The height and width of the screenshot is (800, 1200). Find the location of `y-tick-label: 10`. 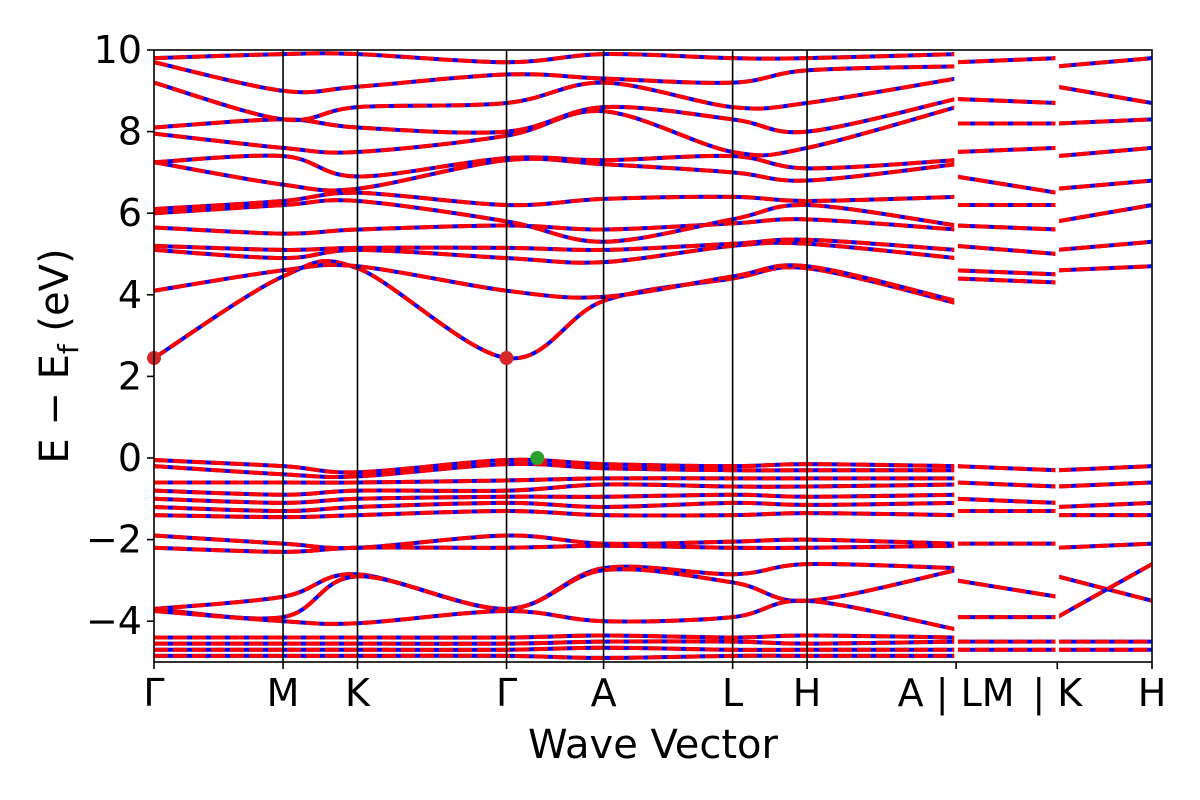

y-tick-label: 10 is located at coordinates (118, 50).